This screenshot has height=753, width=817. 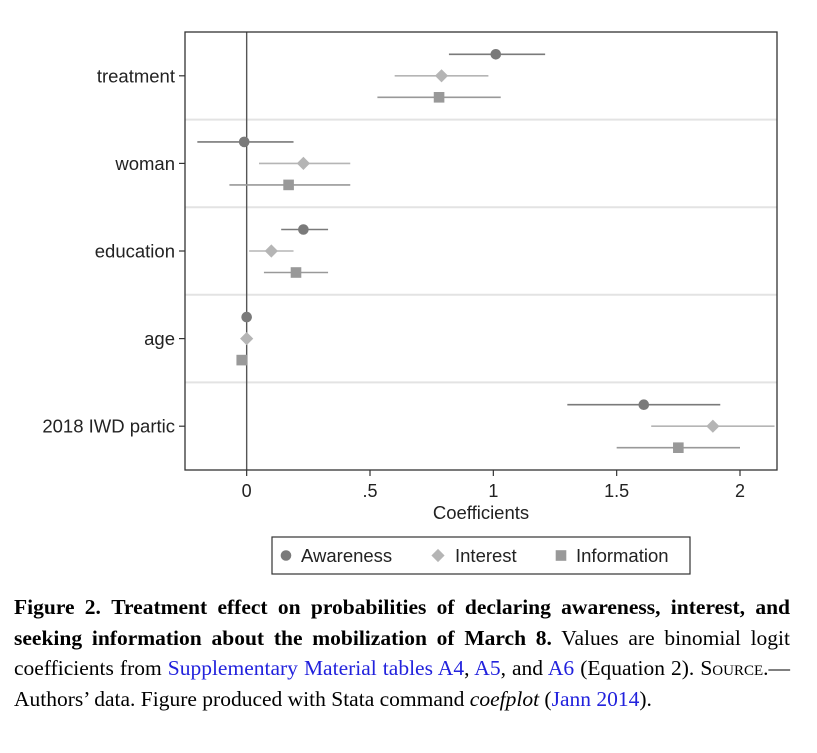 I want to click on caption-text-6: )., so click(x=645, y=698).